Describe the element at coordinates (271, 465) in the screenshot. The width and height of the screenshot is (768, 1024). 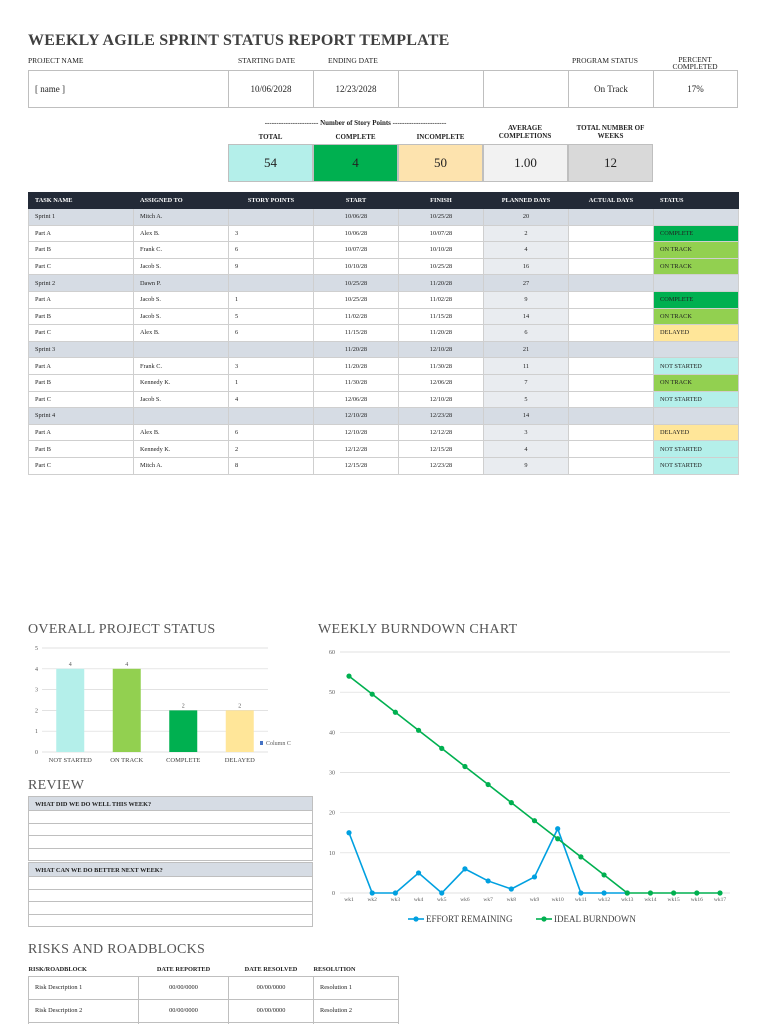
I see `story-points-cell: 8` at that location.